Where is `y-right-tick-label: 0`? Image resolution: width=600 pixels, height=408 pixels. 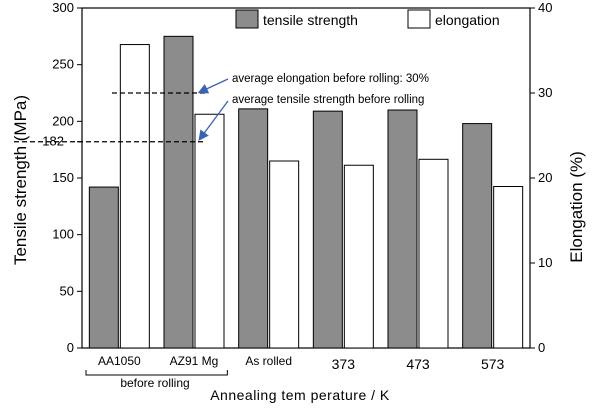 y-right-tick-label: 0 is located at coordinates (541, 347).